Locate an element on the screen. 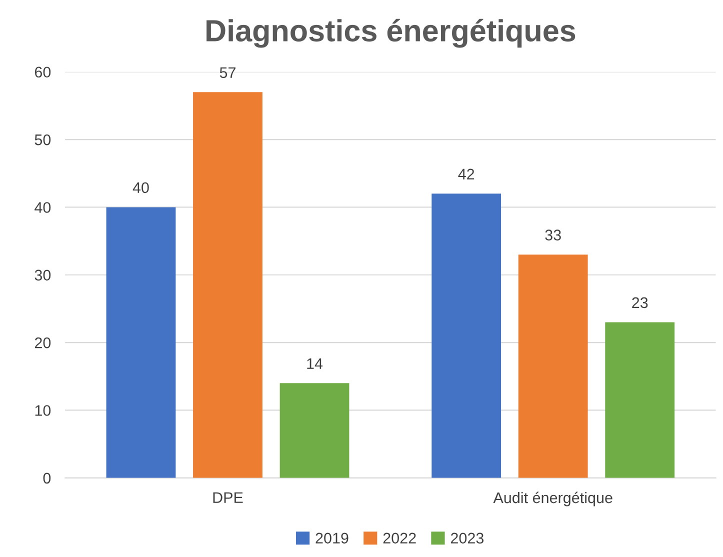  data-label: 33 is located at coordinates (553, 235).